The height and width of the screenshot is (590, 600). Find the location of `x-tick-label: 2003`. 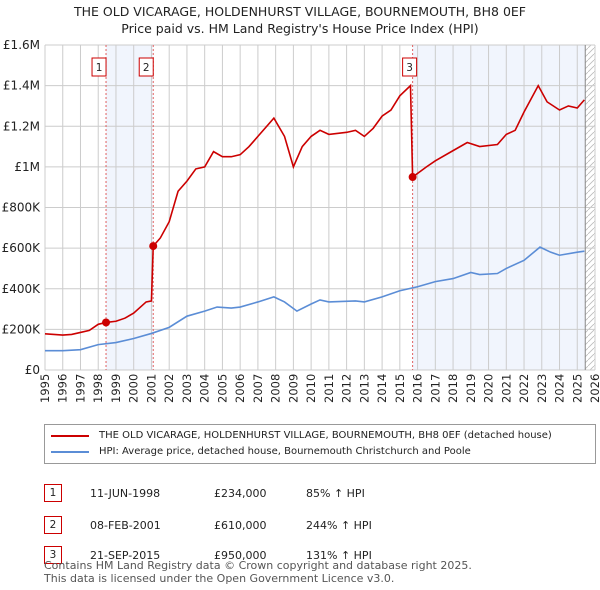

x-tick-label: 2003 is located at coordinates (187, 388).